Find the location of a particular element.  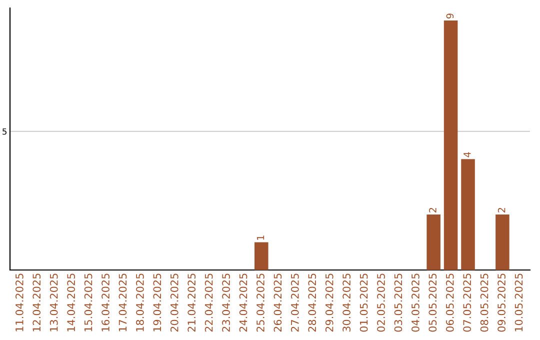

x-tick-label: 27.04.2025 is located at coordinates (294, 303).